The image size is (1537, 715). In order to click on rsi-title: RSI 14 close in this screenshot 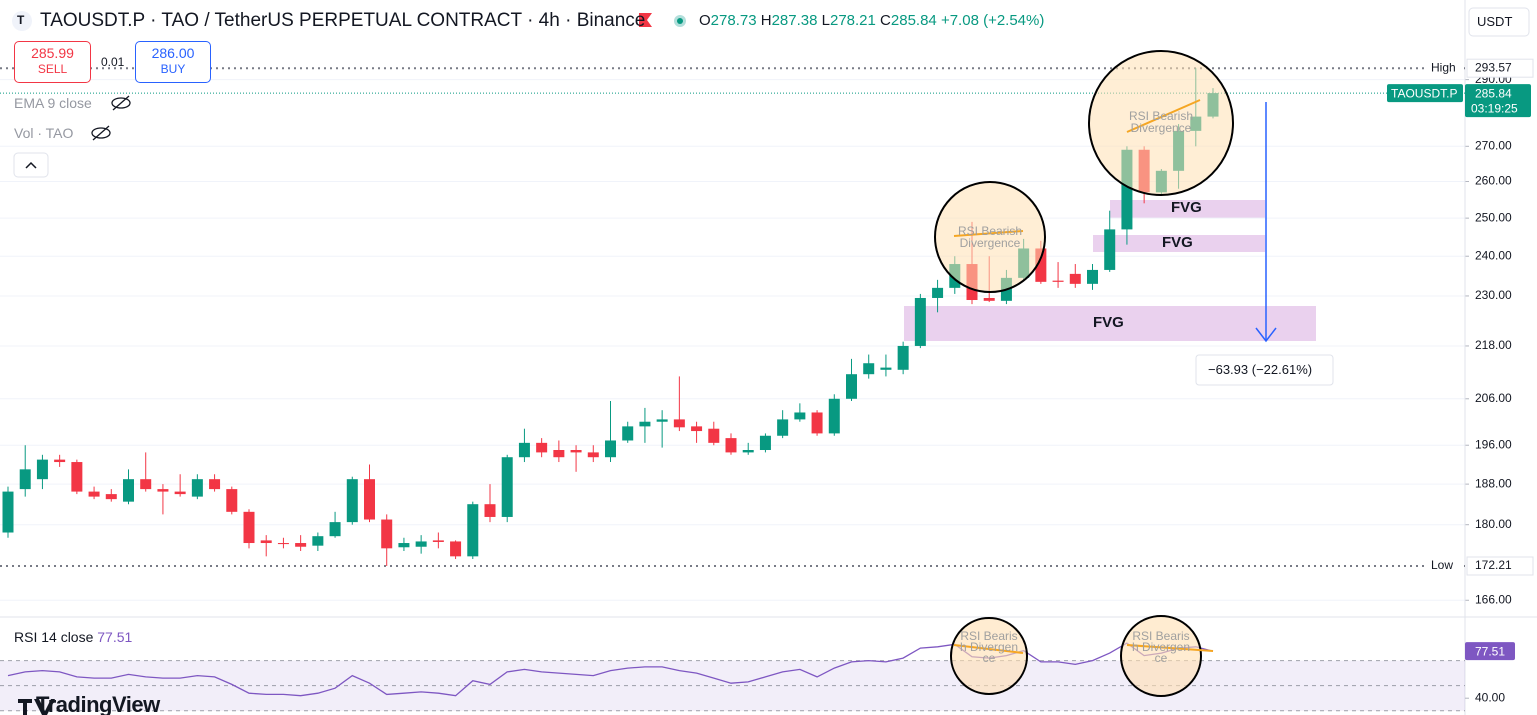, I will do `click(54, 637)`.